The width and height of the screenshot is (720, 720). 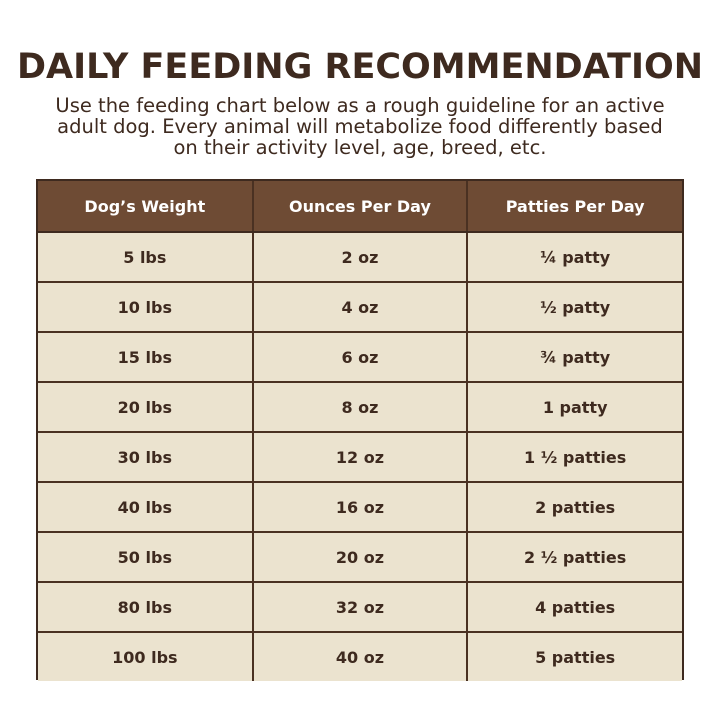 I want to click on ounces-cell: 8 oz, so click(x=359, y=406).